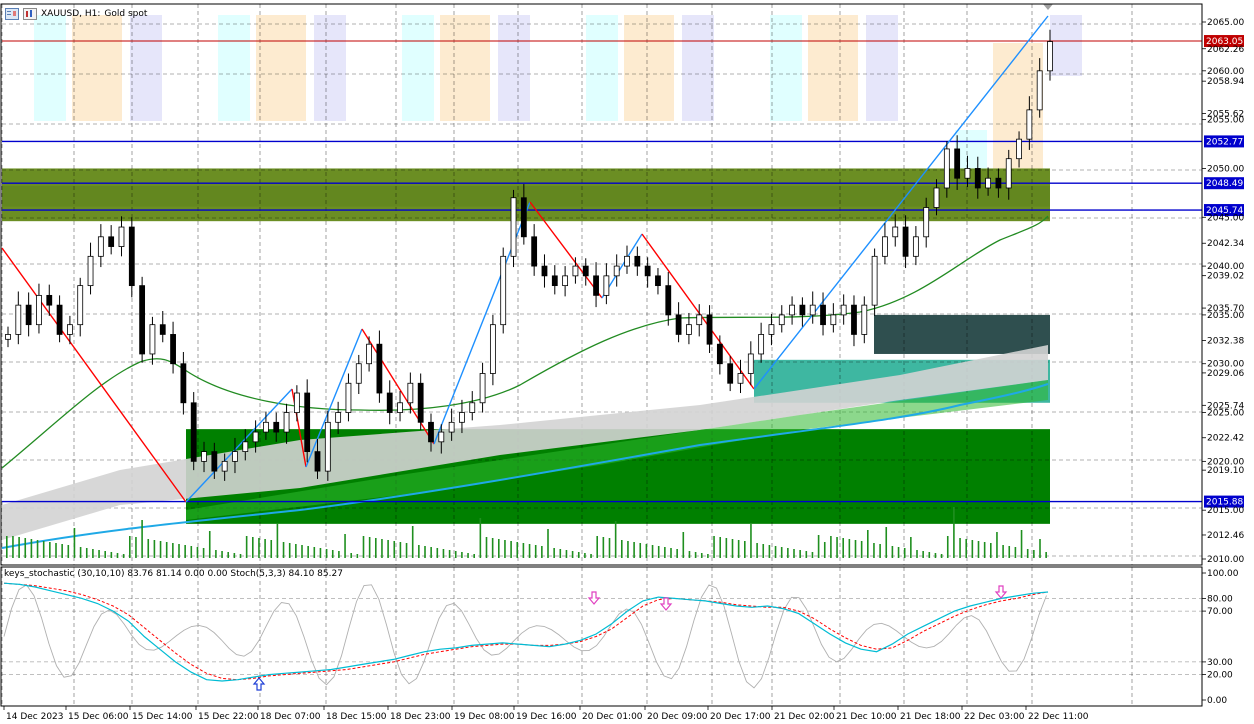 This screenshot has height=724, width=1254. Describe the element at coordinates (930, 717) in the screenshot. I see `time-tick-label: 21 Dec 18:00` at that location.